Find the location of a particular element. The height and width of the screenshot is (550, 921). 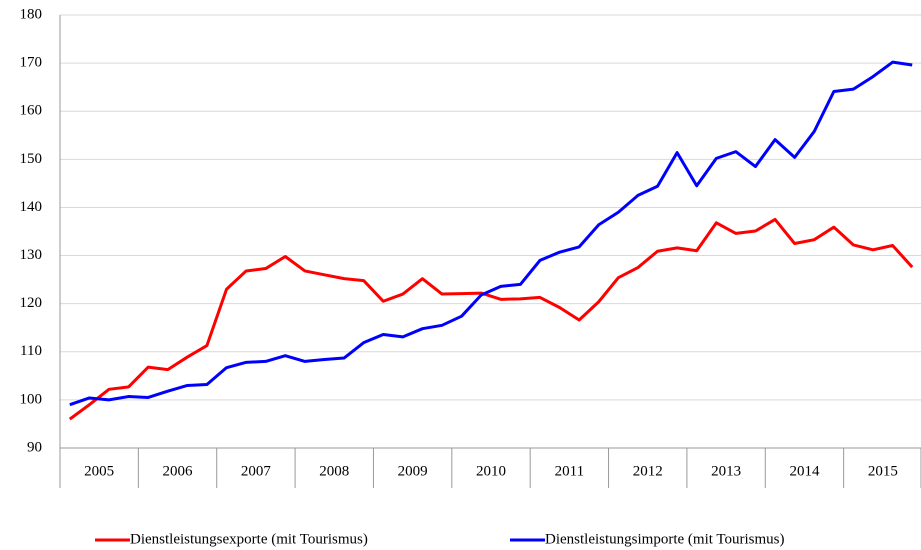

x-tick-label: 2005 is located at coordinates (99, 471).